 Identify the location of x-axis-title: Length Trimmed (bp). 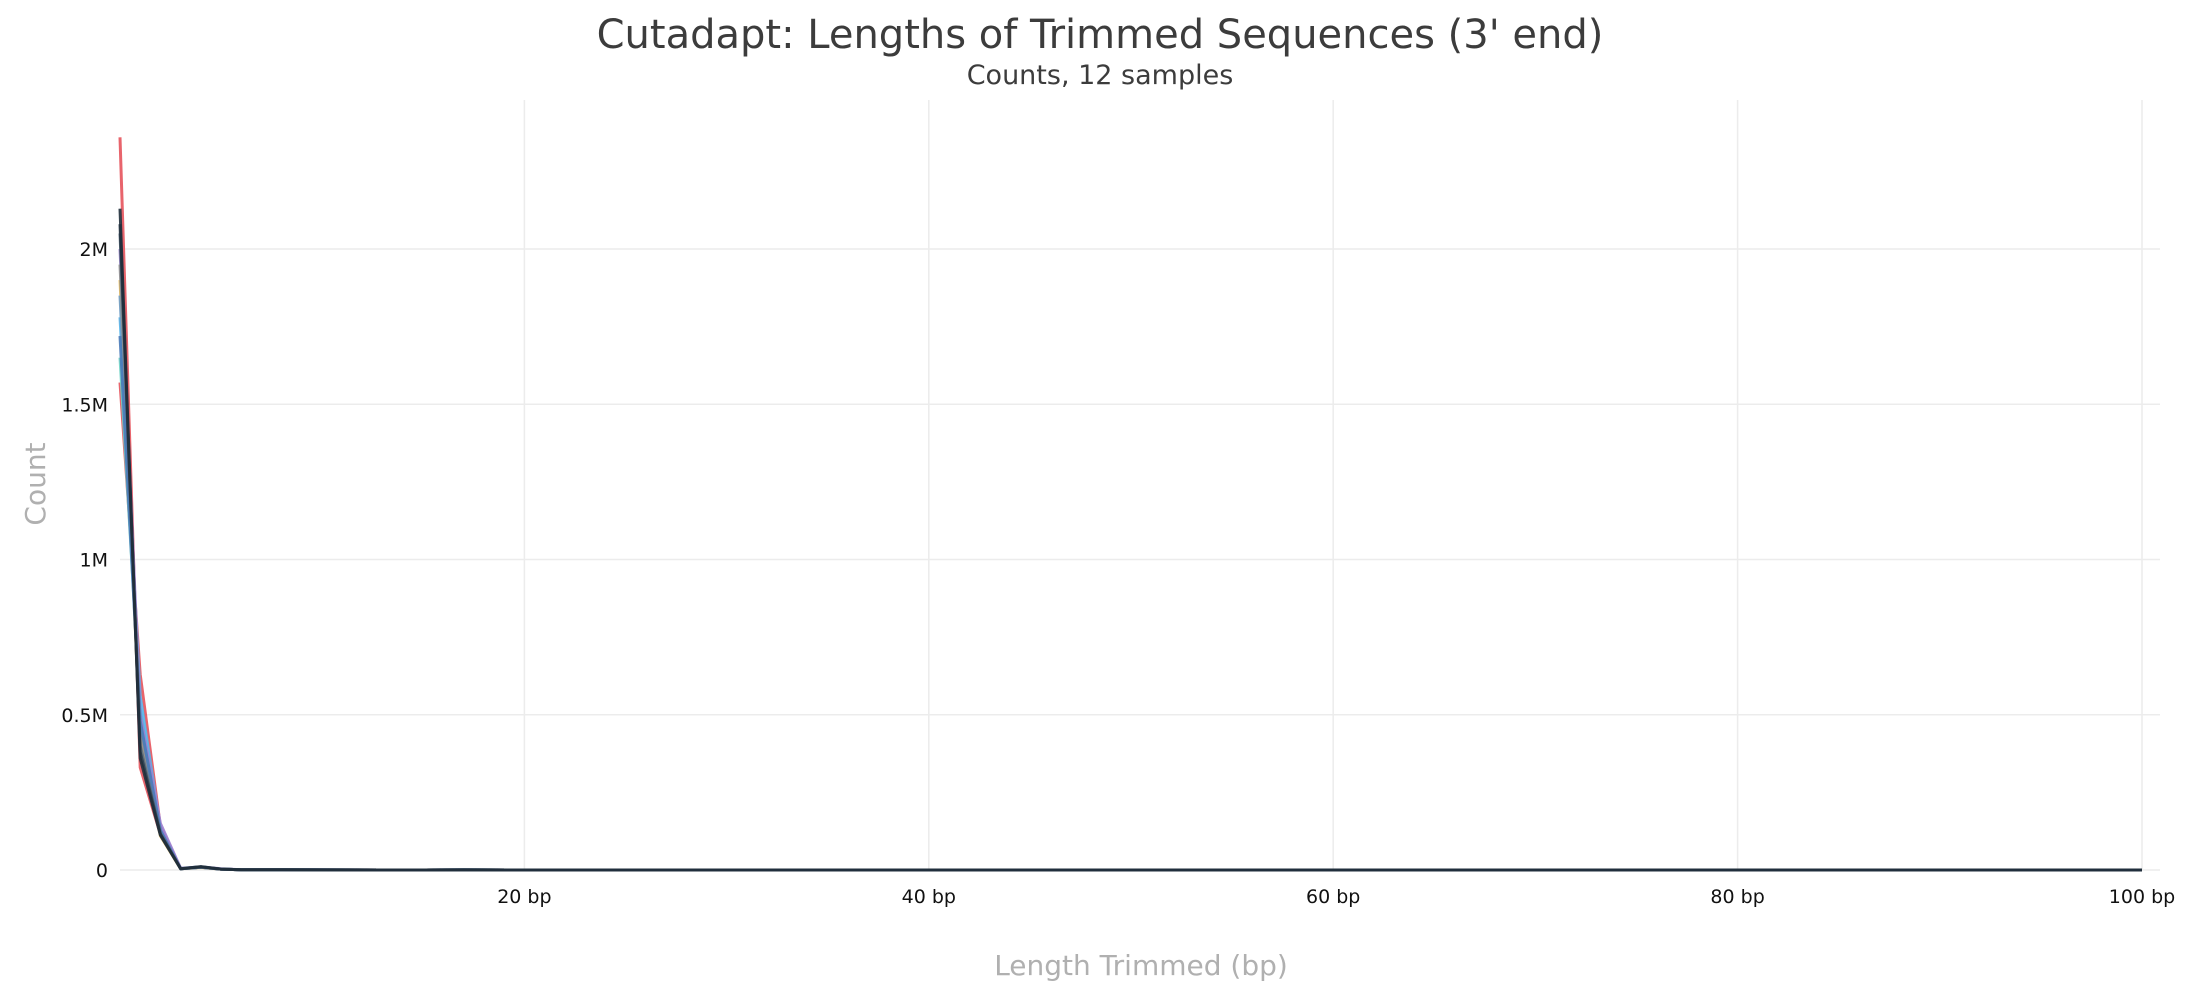
(1141, 965).